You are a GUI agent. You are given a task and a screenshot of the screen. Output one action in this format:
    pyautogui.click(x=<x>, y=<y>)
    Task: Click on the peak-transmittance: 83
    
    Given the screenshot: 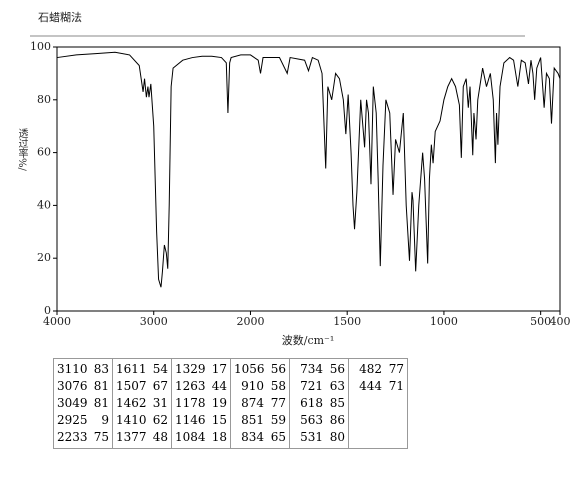 What is the action you would take?
    pyautogui.click(x=101, y=369)
    